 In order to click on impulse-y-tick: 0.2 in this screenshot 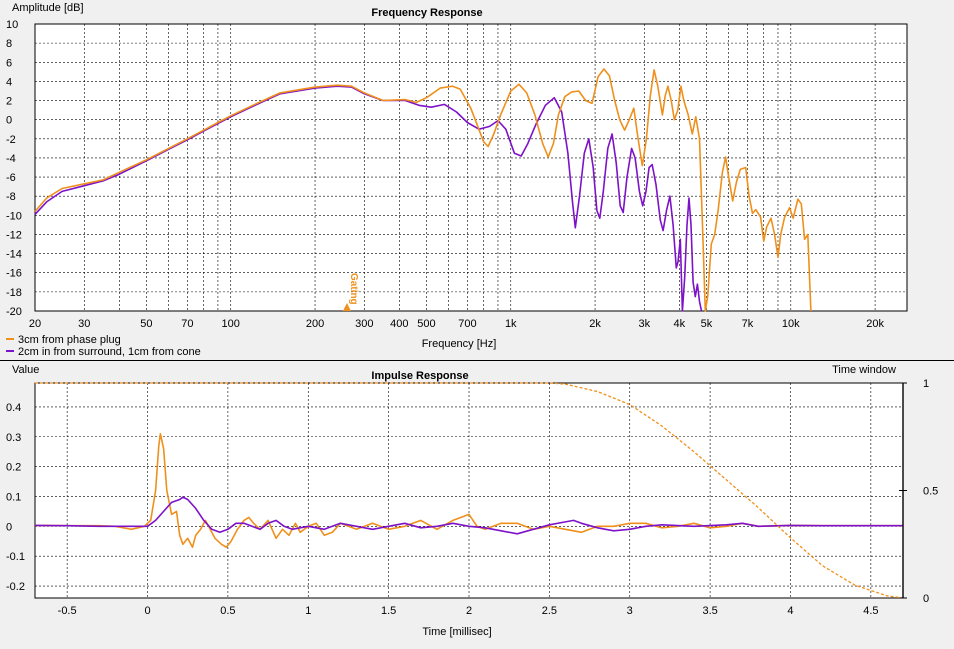, I will do `click(13, 468)`.